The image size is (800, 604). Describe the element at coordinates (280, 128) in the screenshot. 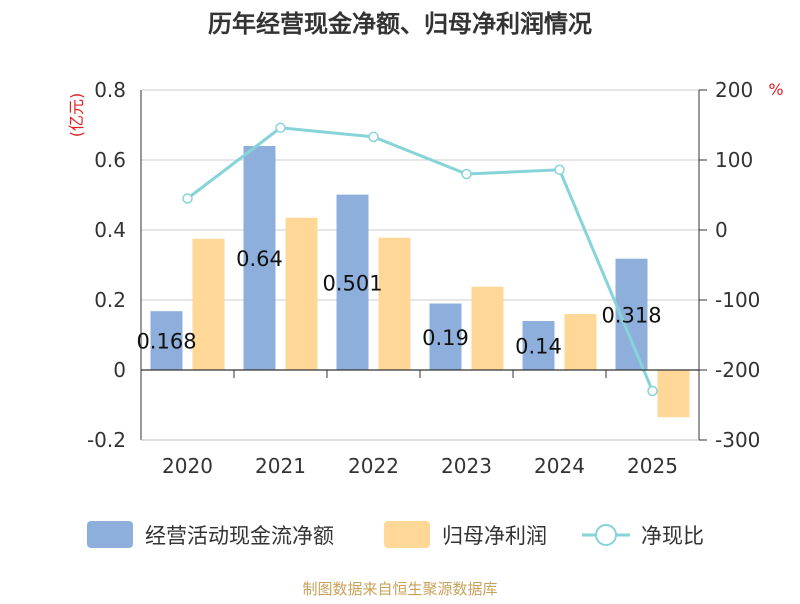

I see `ratio-point-2021` at that location.